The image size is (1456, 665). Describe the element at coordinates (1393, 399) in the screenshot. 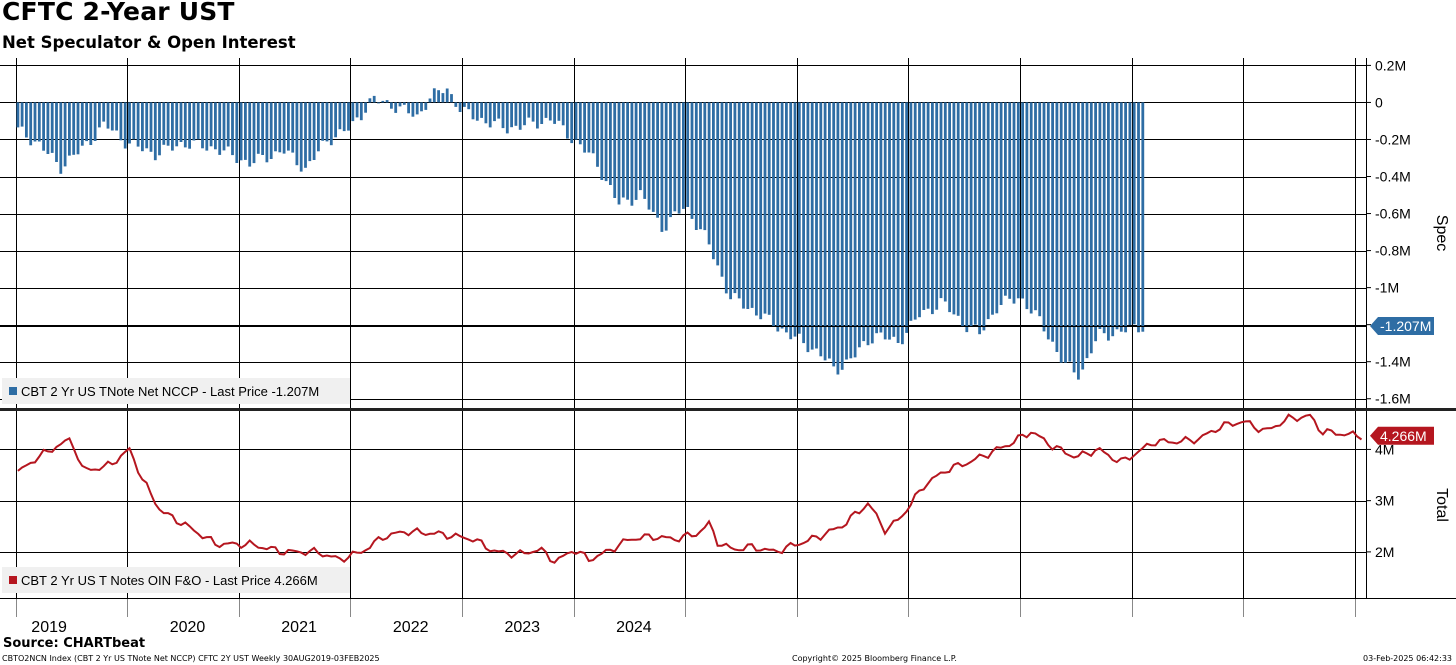

I see `y-tick-label: -1.6M` at that location.